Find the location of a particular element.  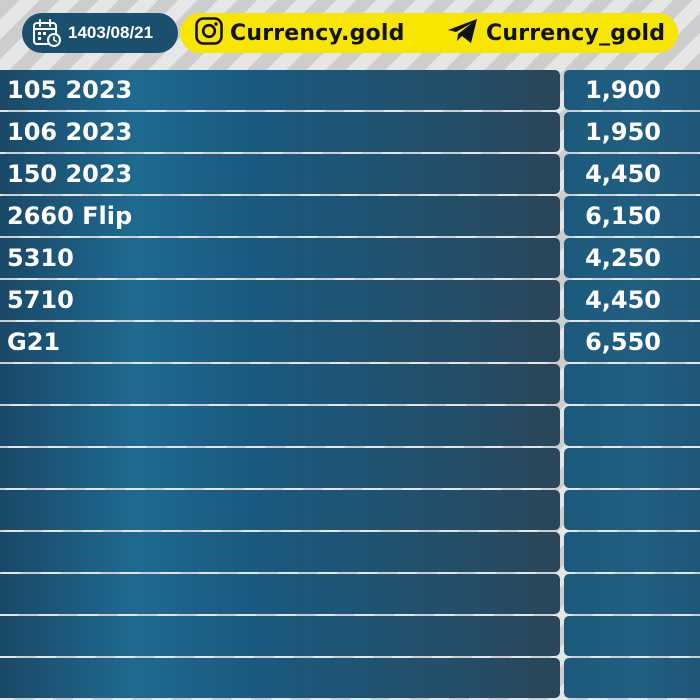

date-badge: 1403/08/21 is located at coordinates (100, 33).